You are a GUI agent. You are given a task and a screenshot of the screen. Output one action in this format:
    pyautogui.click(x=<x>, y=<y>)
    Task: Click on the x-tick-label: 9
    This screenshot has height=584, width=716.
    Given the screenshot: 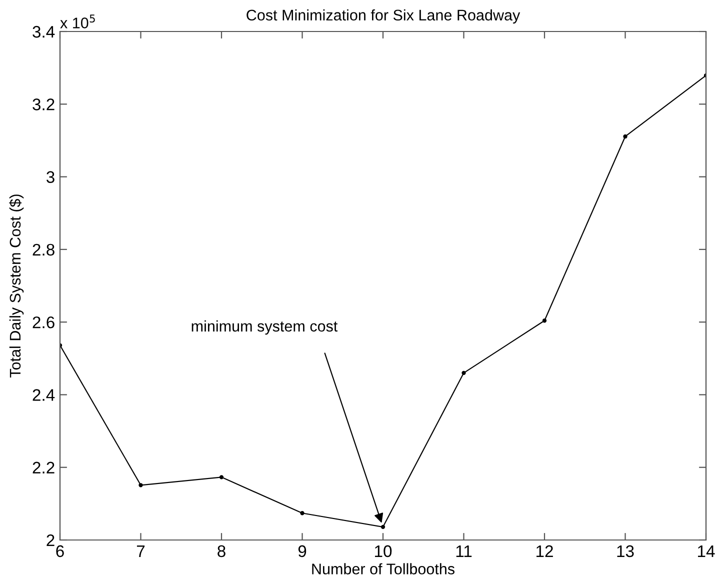 What is the action you would take?
    pyautogui.click(x=302, y=551)
    